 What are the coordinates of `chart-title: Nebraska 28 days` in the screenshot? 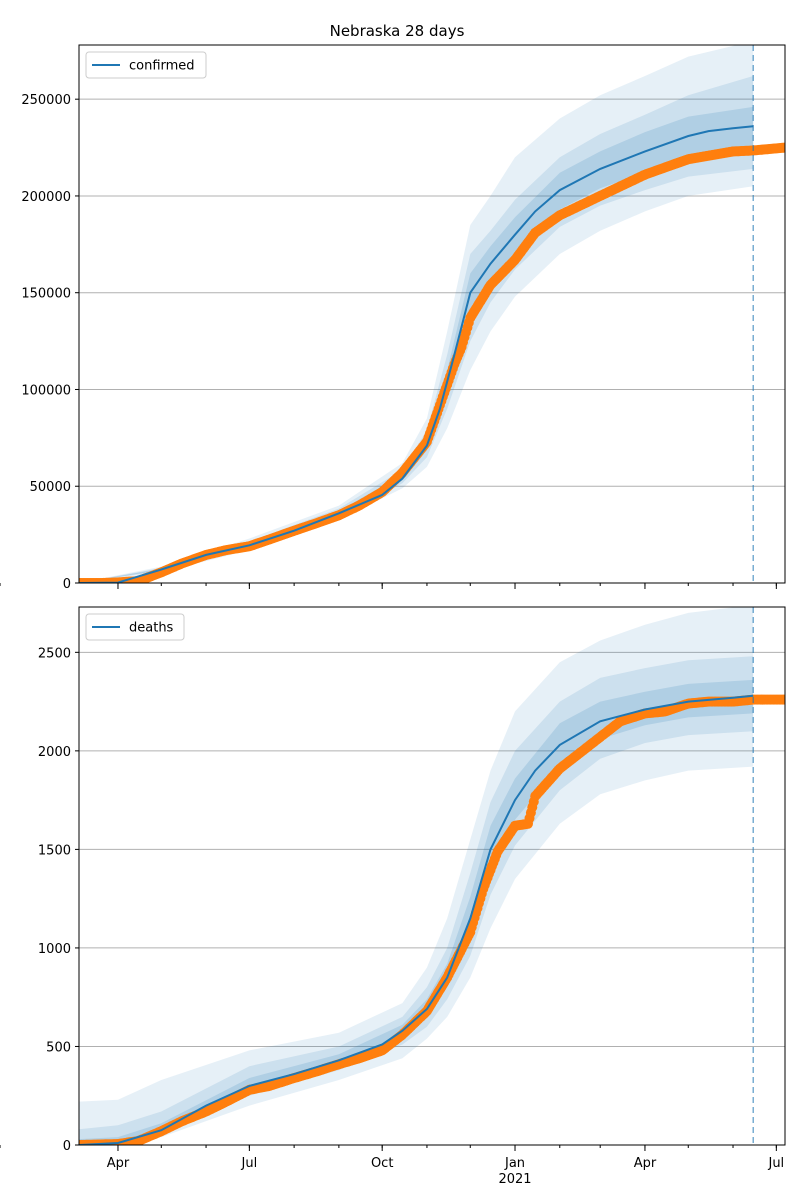 It's located at (397, 31).